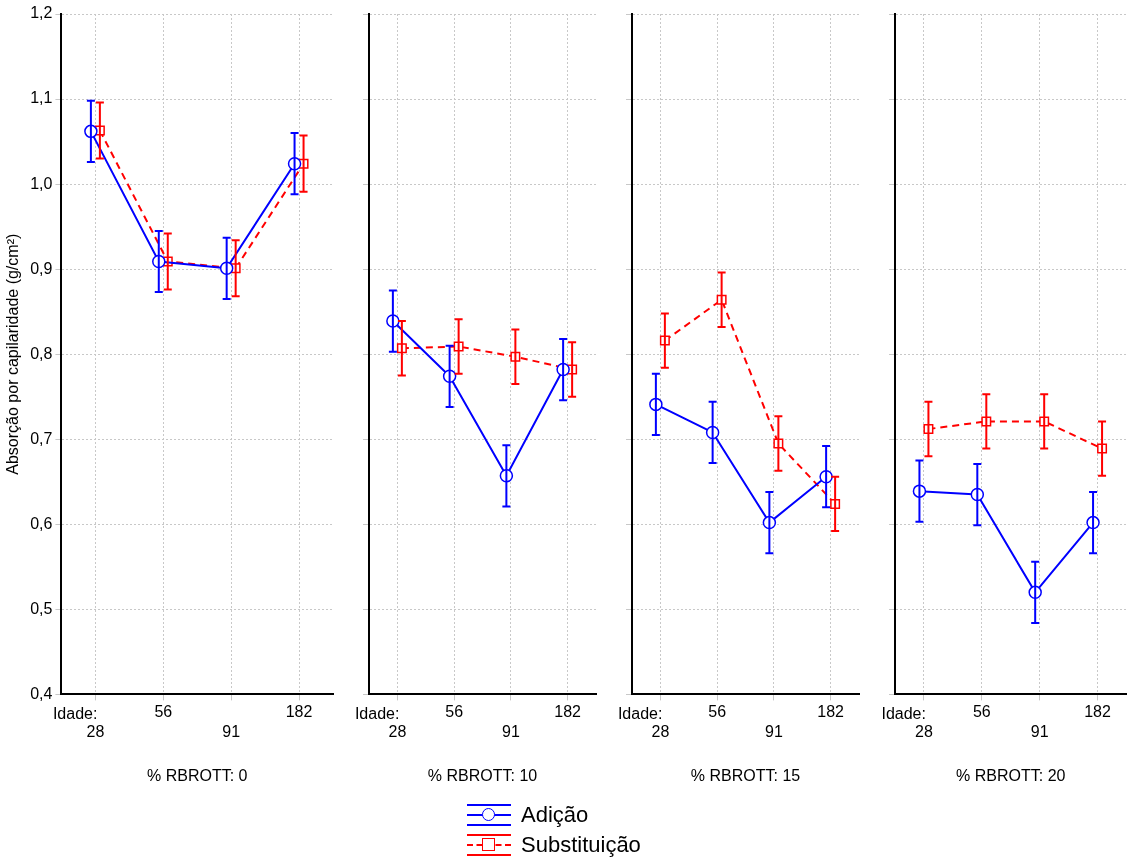 The height and width of the screenshot is (864, 1134). I want to click on y-tick-label: 0,9, so click(41, 268).